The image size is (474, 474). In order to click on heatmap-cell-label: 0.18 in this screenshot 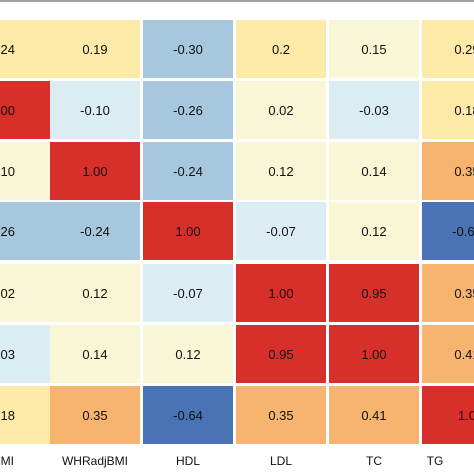, I will do `click(464, 110)`.